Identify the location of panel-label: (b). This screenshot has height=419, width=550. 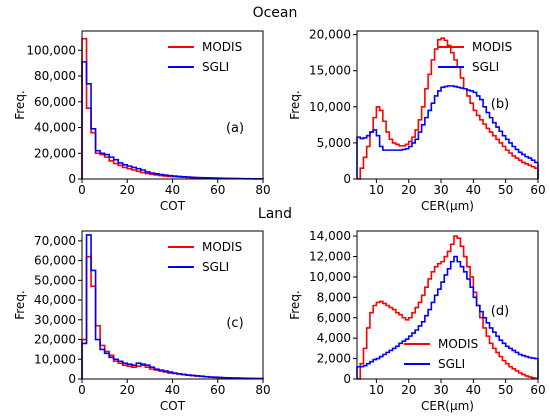
(500, 104).